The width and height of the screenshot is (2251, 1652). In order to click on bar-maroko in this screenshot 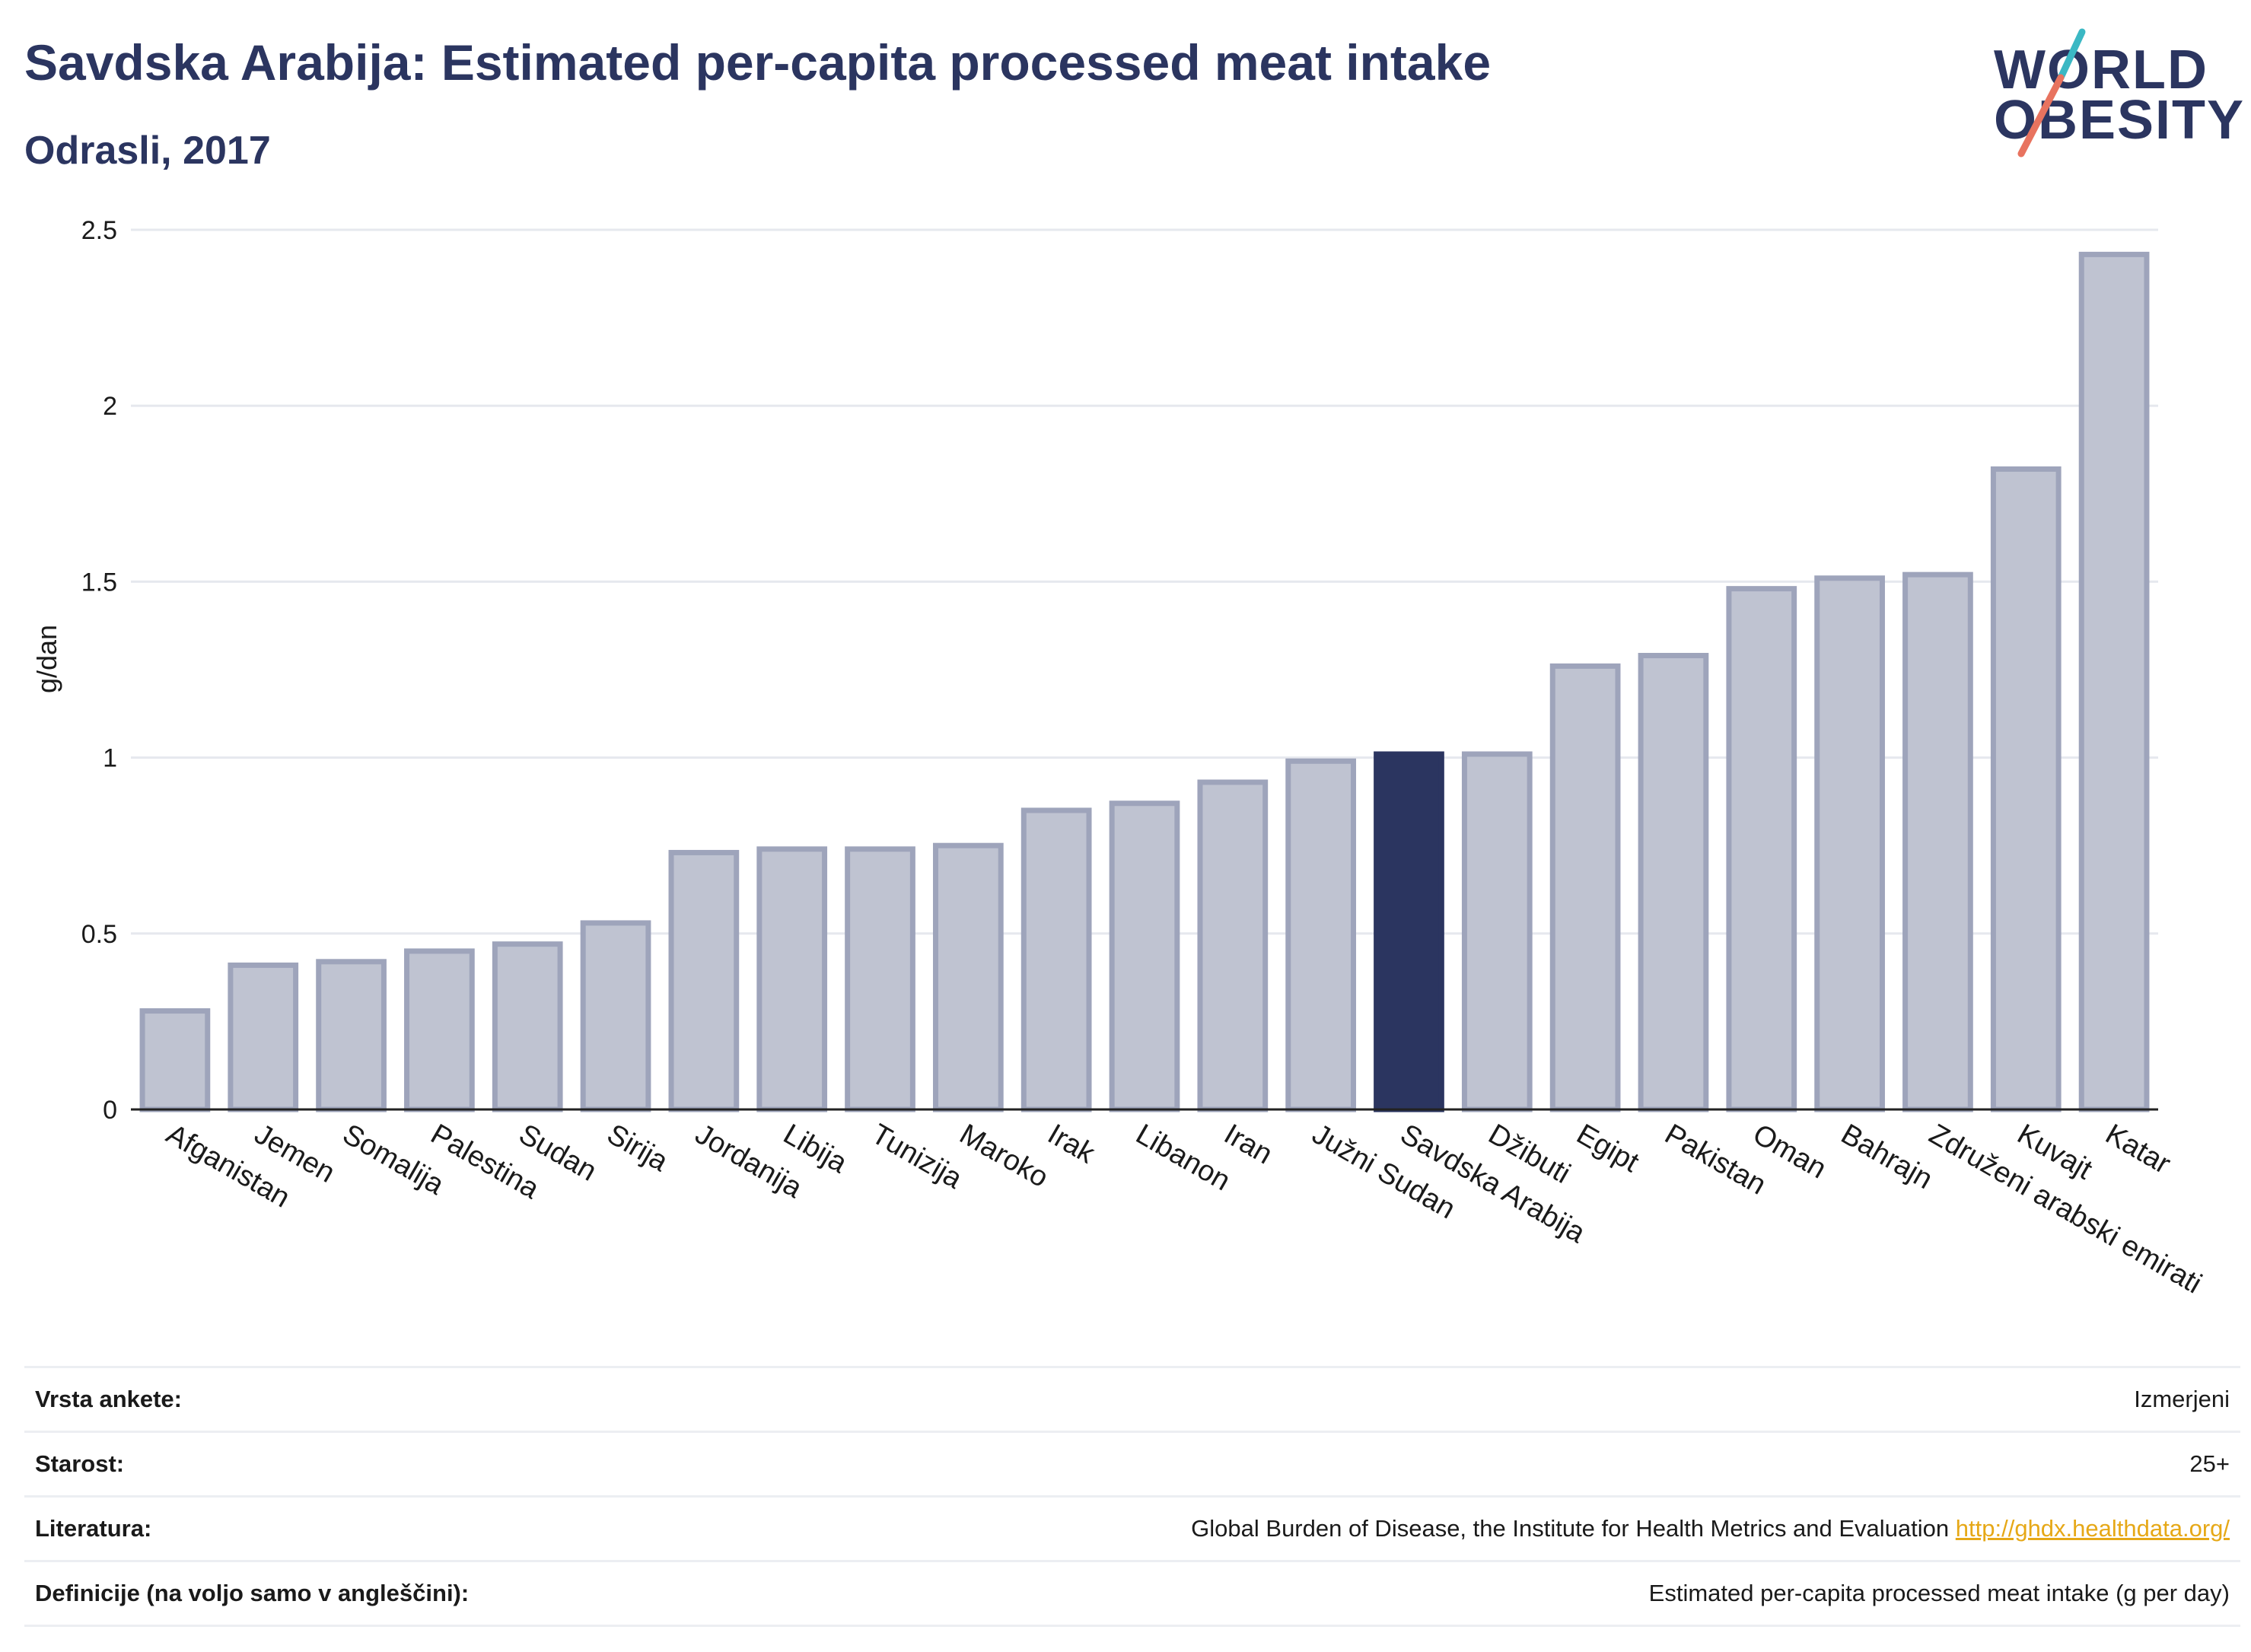, I will do `click(968, 977)`.